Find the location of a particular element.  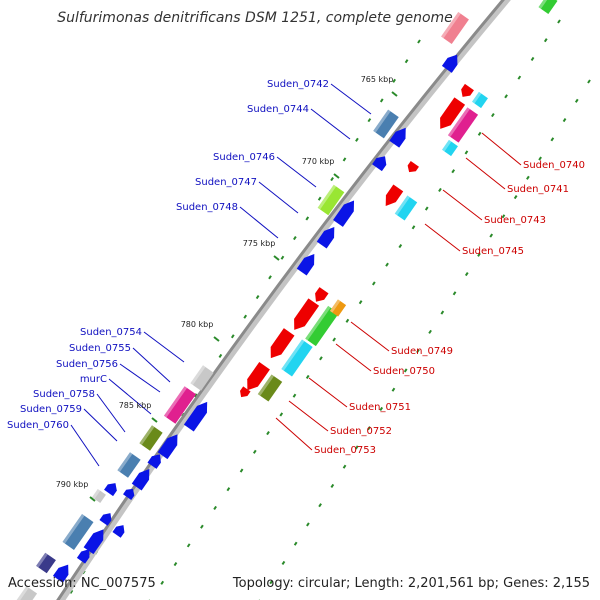

gene-0750b is located at coordinates (297, 358).